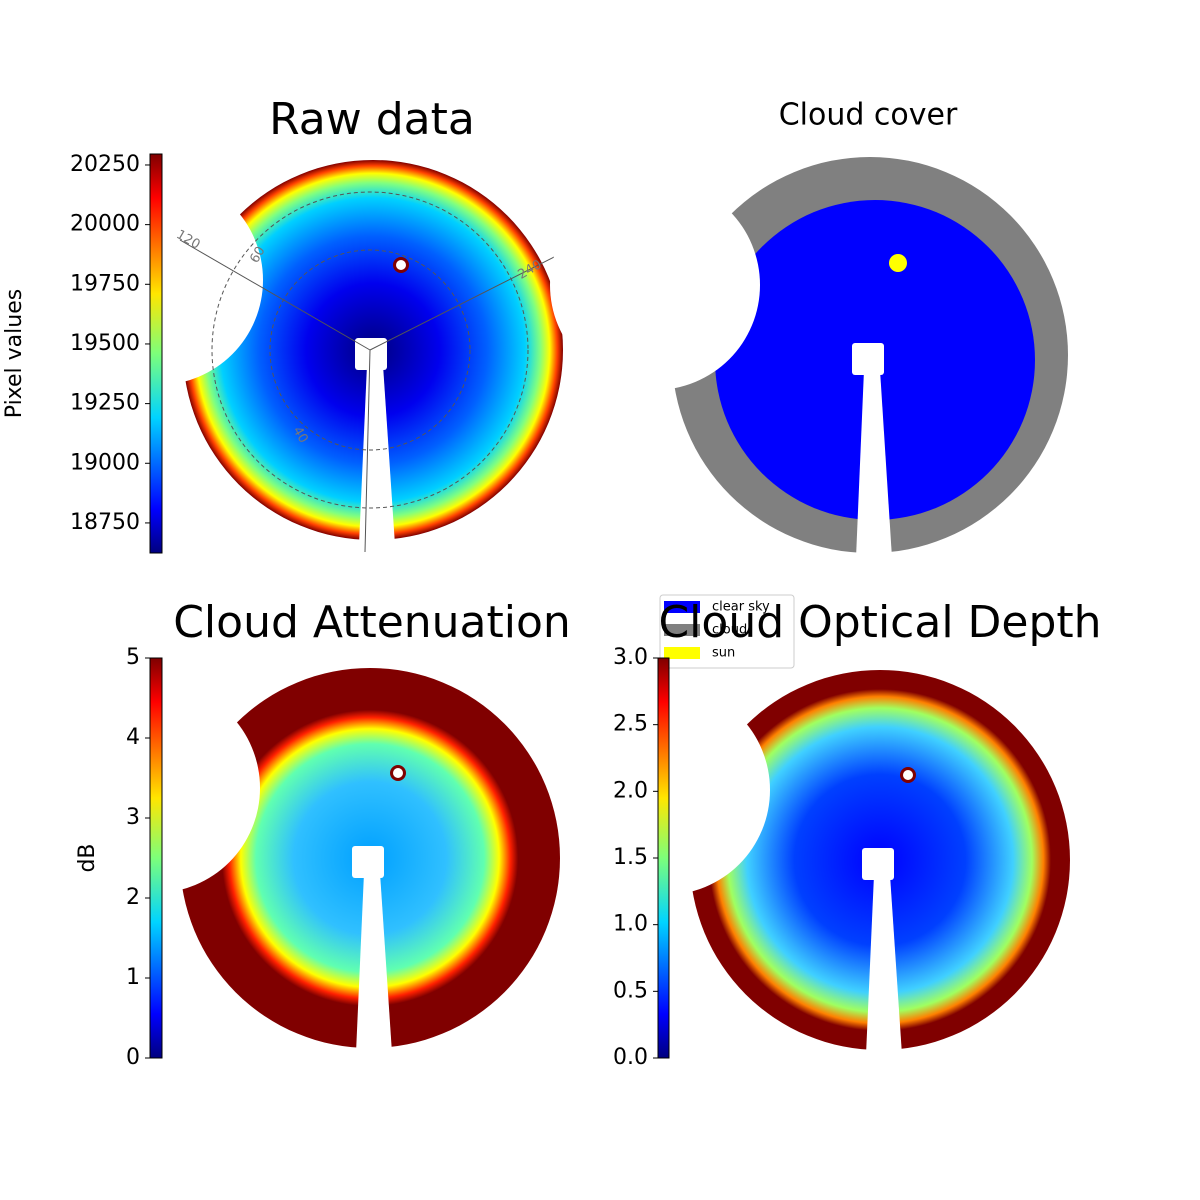  What do you see at coordinates (133, 1057) in the screenshot?
I see `colorbar-tick-label: 0` at bounding box center [133, 1057].